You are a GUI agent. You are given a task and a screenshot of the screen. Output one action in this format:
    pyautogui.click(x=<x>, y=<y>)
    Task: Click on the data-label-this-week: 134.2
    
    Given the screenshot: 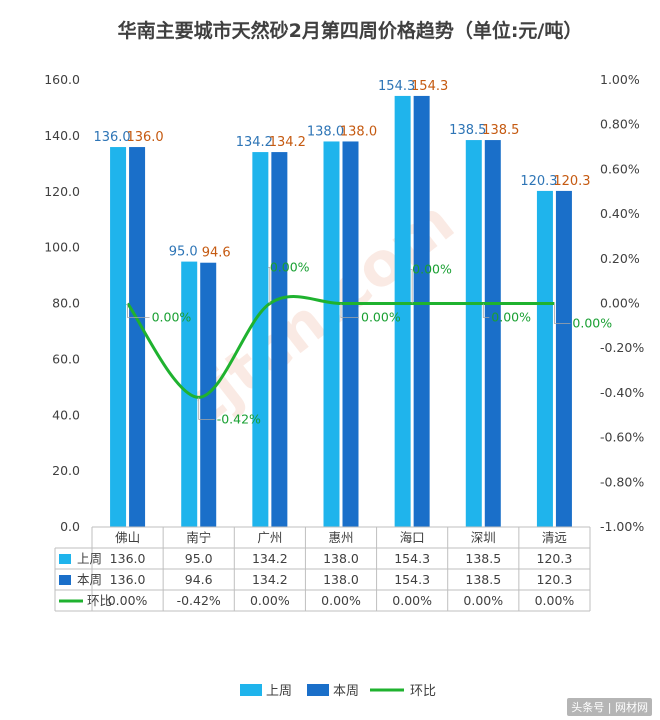 What is the action you would take?
    pyautogui.click(x=287, y=142)
    